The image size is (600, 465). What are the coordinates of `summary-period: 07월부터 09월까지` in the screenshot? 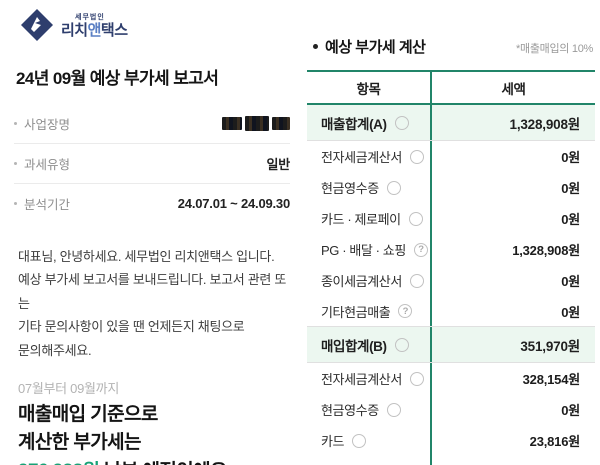 It's located at (68, 388).